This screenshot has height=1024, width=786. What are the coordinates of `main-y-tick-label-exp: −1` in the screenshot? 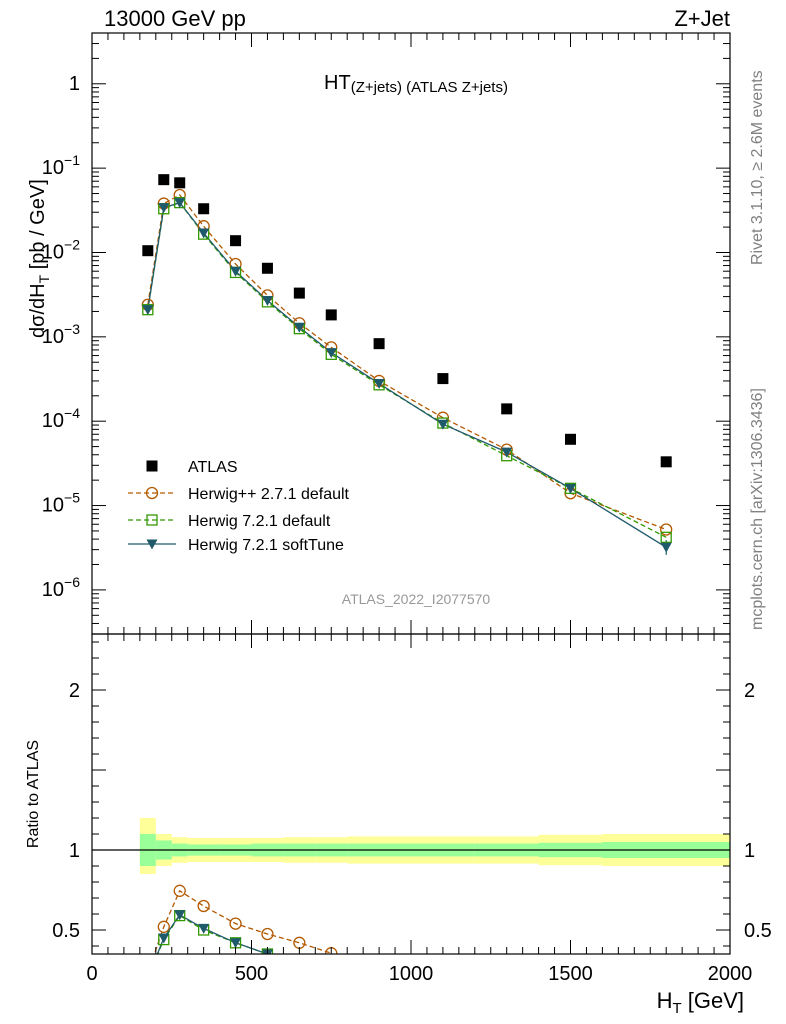 It's located at (72, 160).